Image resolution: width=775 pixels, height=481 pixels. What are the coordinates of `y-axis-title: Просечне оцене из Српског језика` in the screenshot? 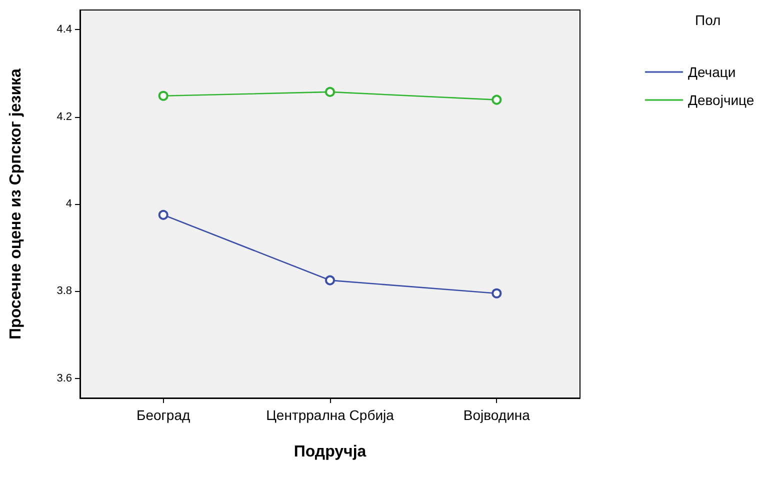 It's located at (16, 204).